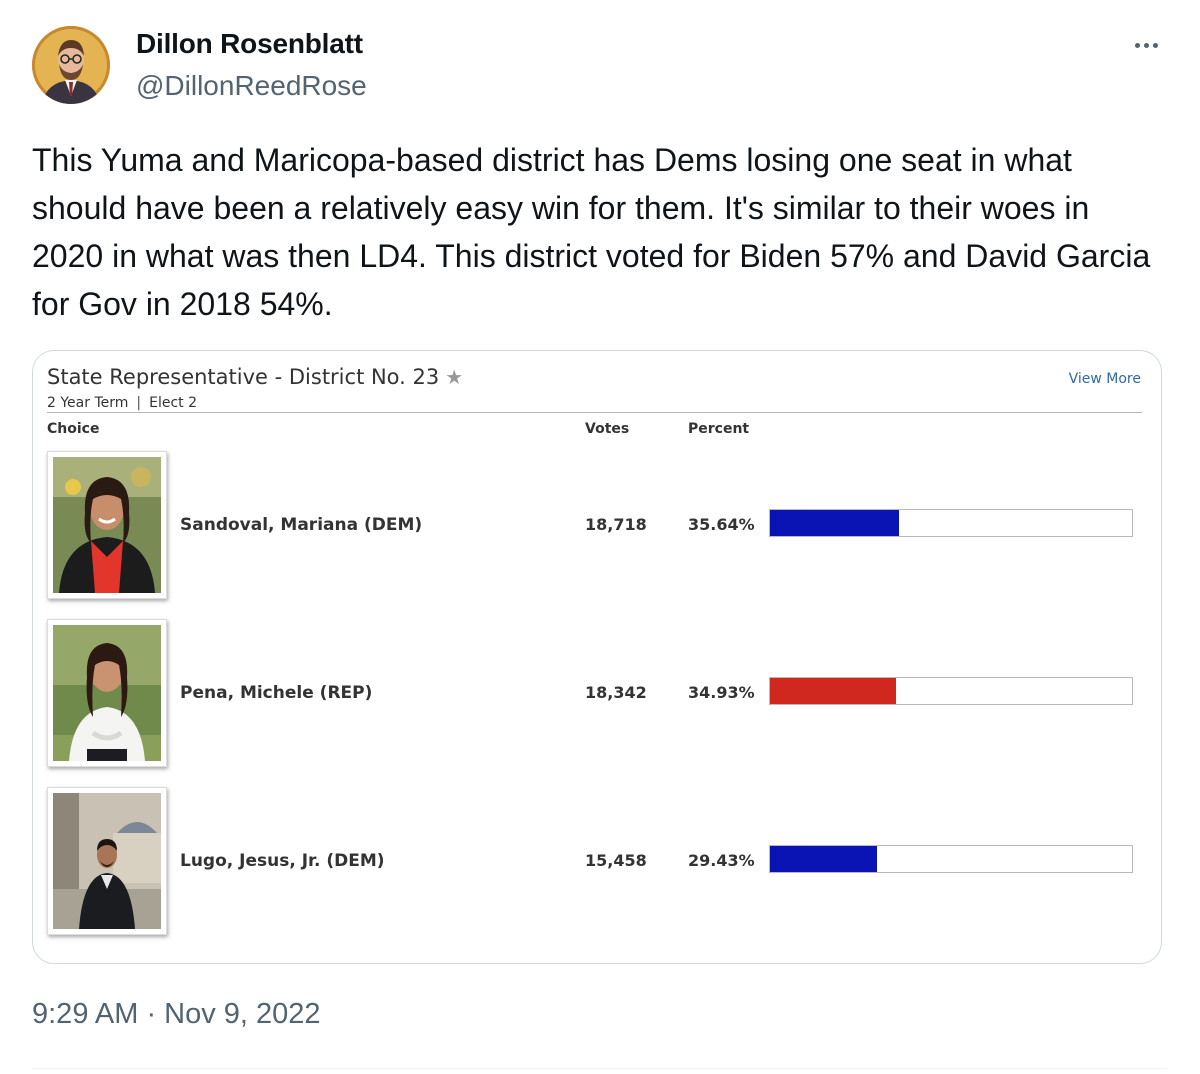 The width and height of the screenshot is (1200, 1074). I want to click on candidate-percent: 29.43%, so click(721, 860).